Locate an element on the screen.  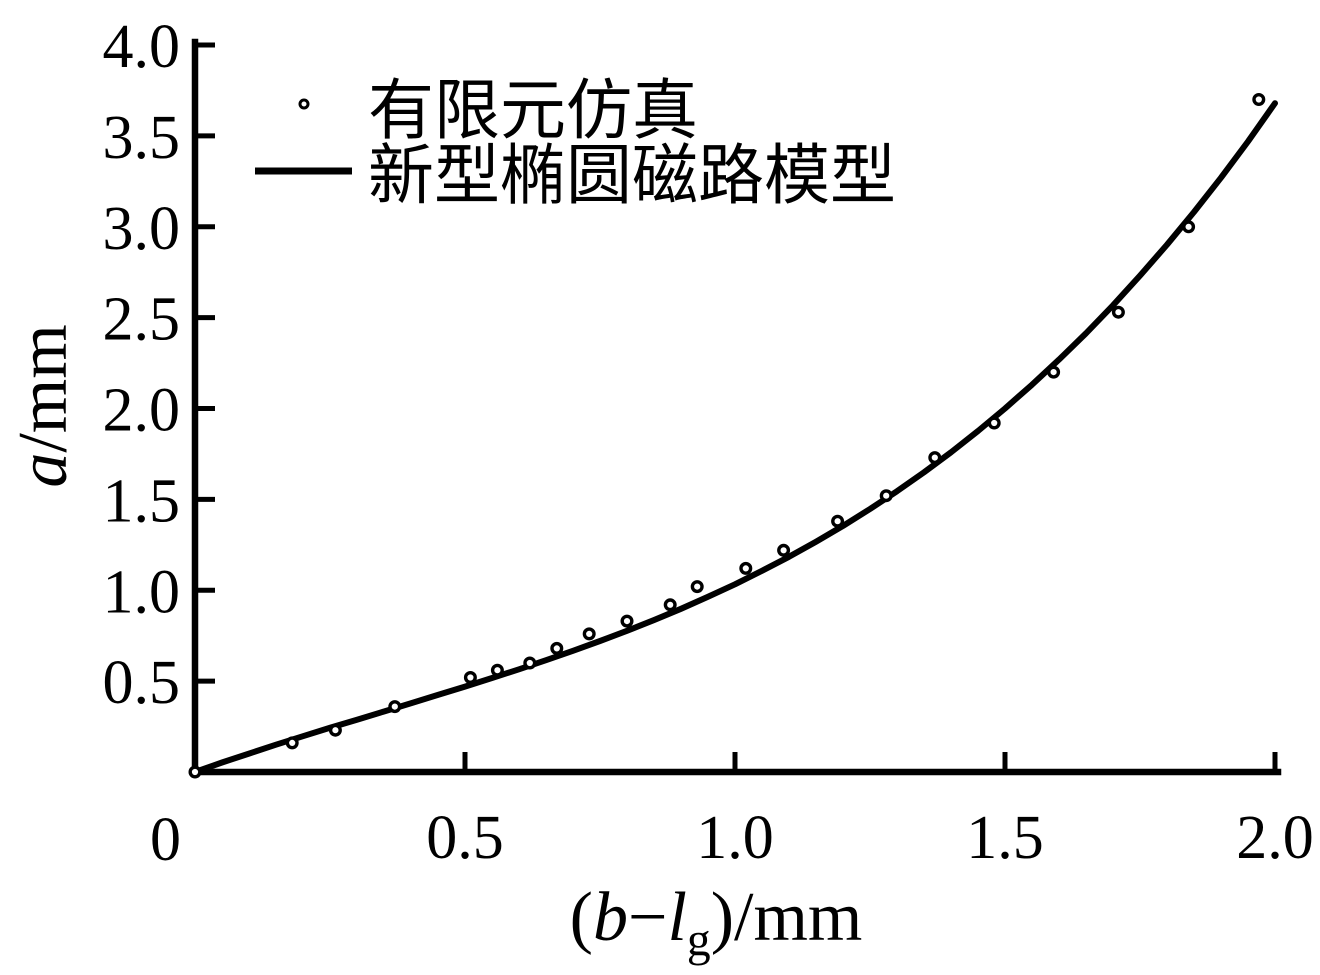
legend-marker-circle is located at coordinates (304, 104).